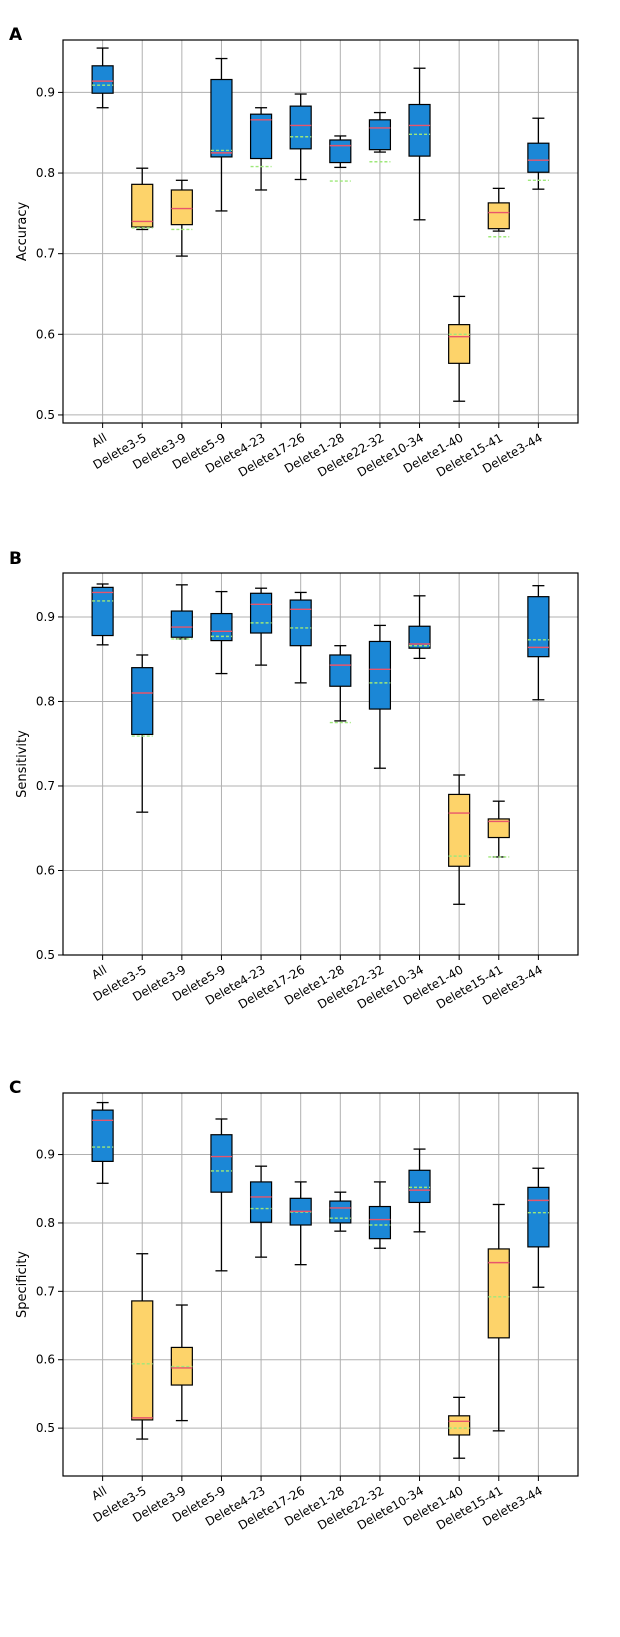 Image resolution: width=620 pixels, height=1637 pixels. What do you see at coordinates (22, 764) in the screenshot?
I see `y-axis-label: Sensitivity` at bounding box center [22, 764].